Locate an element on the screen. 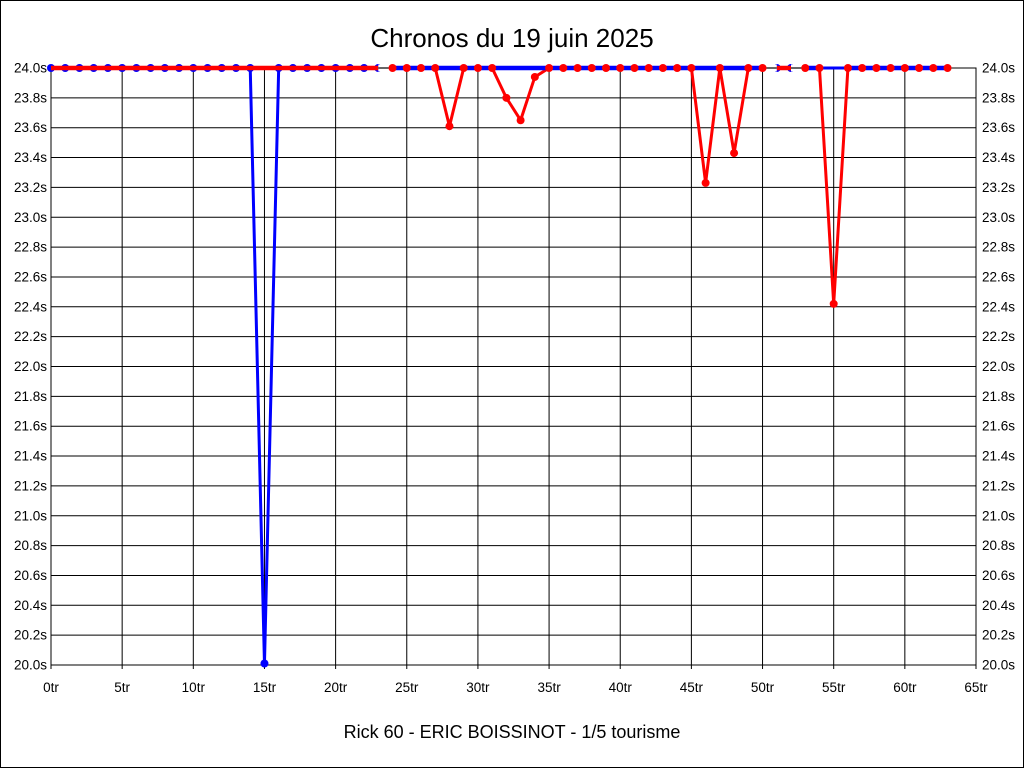 The height and width of the screenshot is (768, 1024). y-tick-label-right: 22.8s is located at coordinates (998, 247).